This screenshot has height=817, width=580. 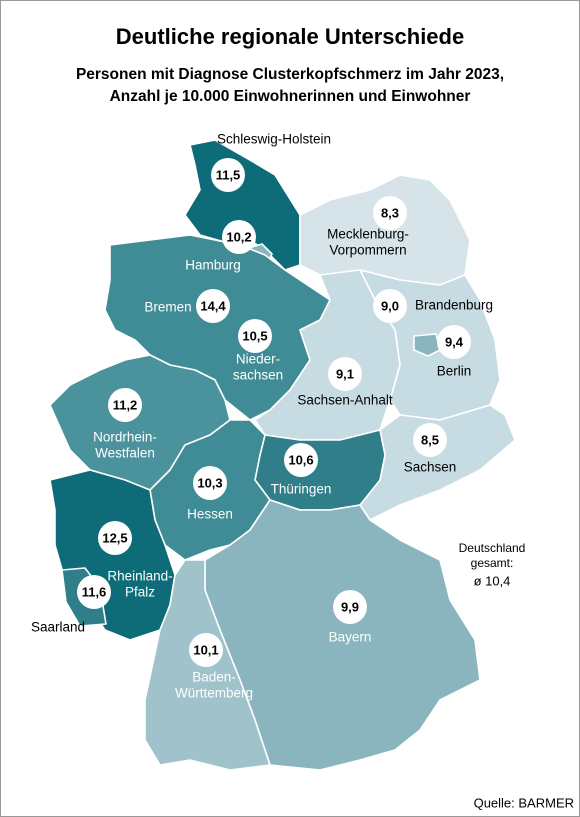 I want to click on state-name: Rheinland-, so click(x=139, y=576).